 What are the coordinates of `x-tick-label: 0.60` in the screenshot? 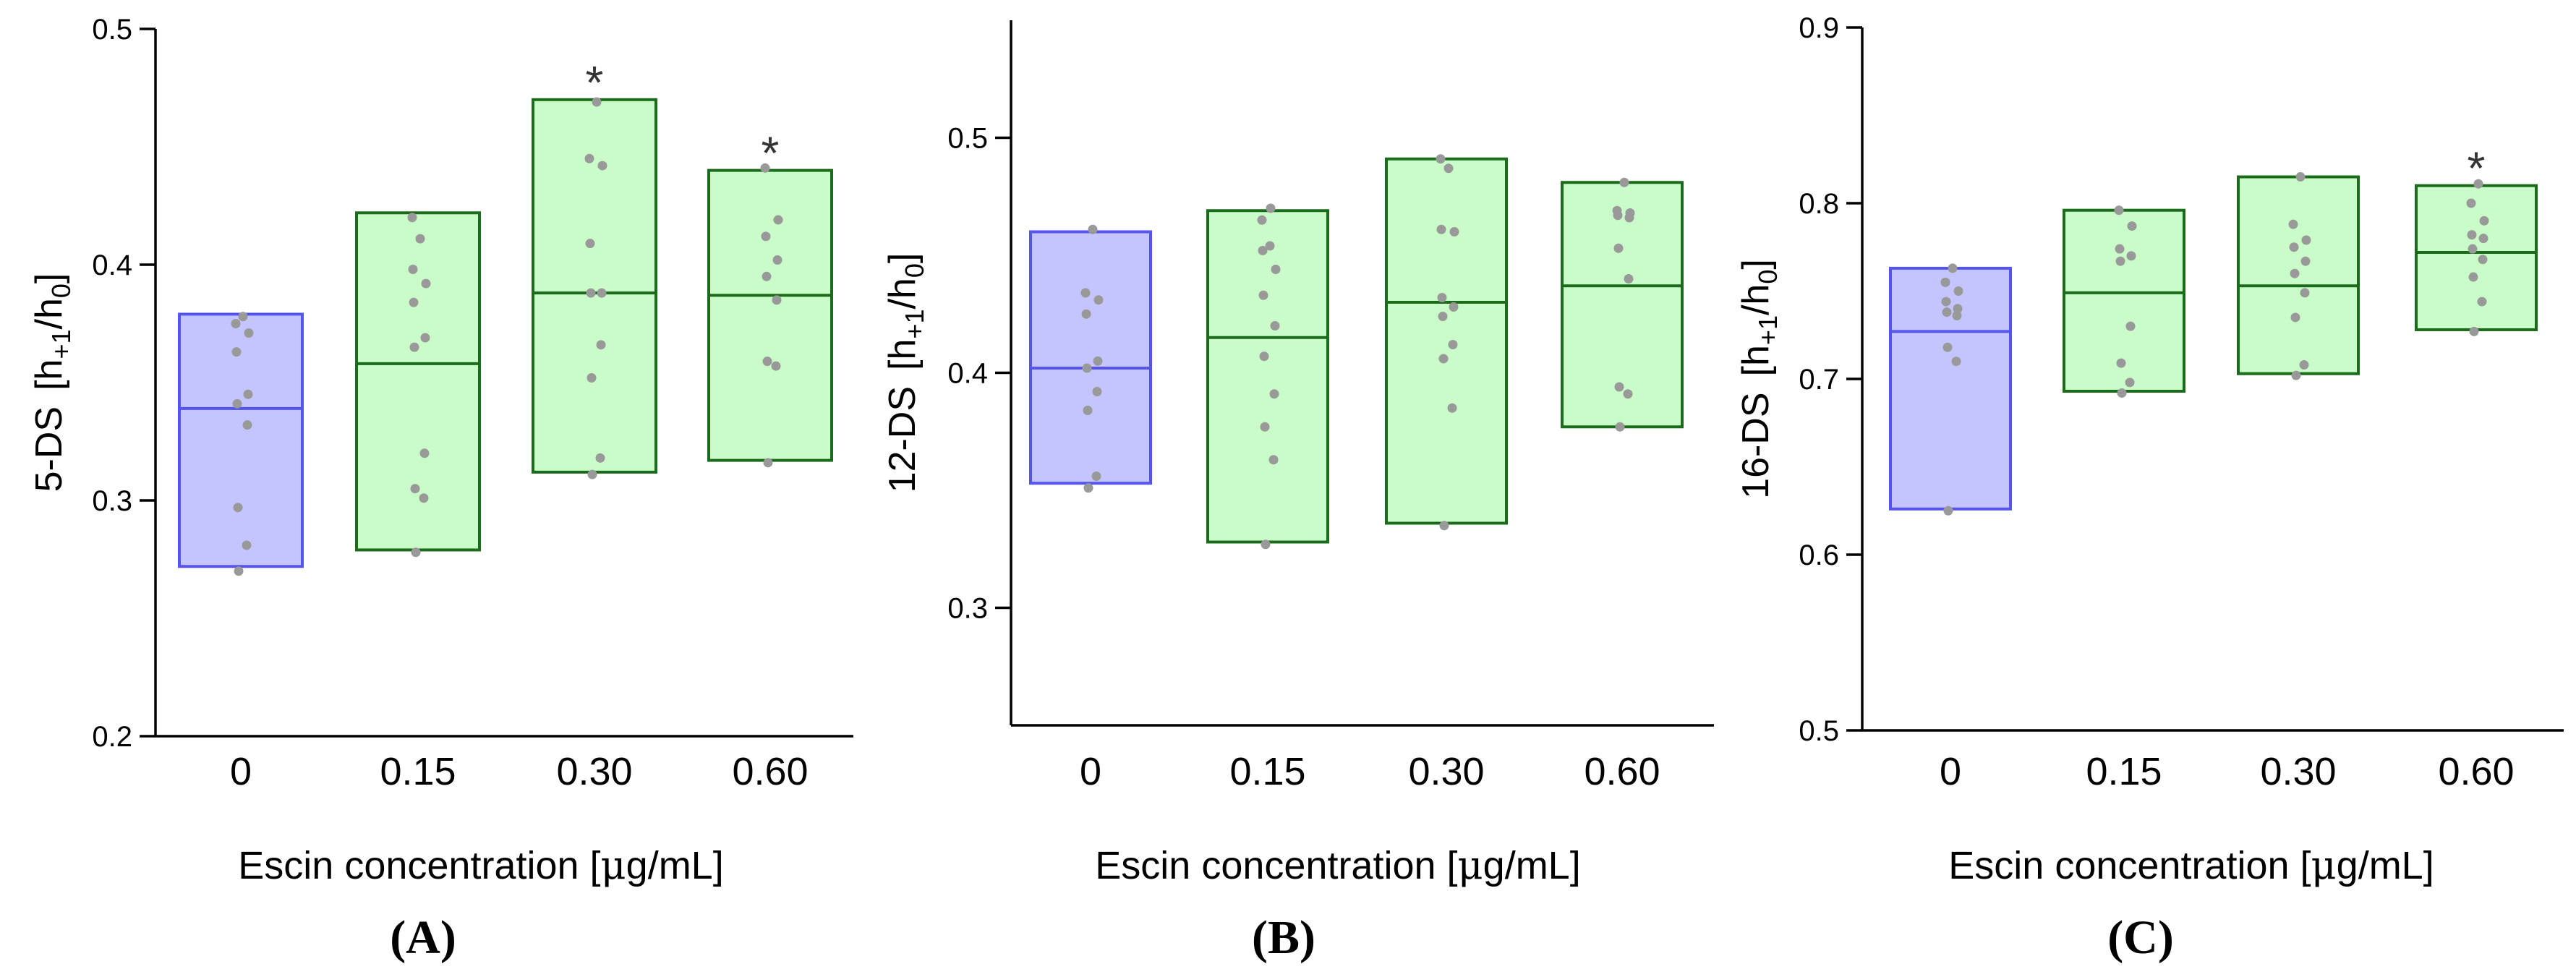 It's located at (1622, 771).